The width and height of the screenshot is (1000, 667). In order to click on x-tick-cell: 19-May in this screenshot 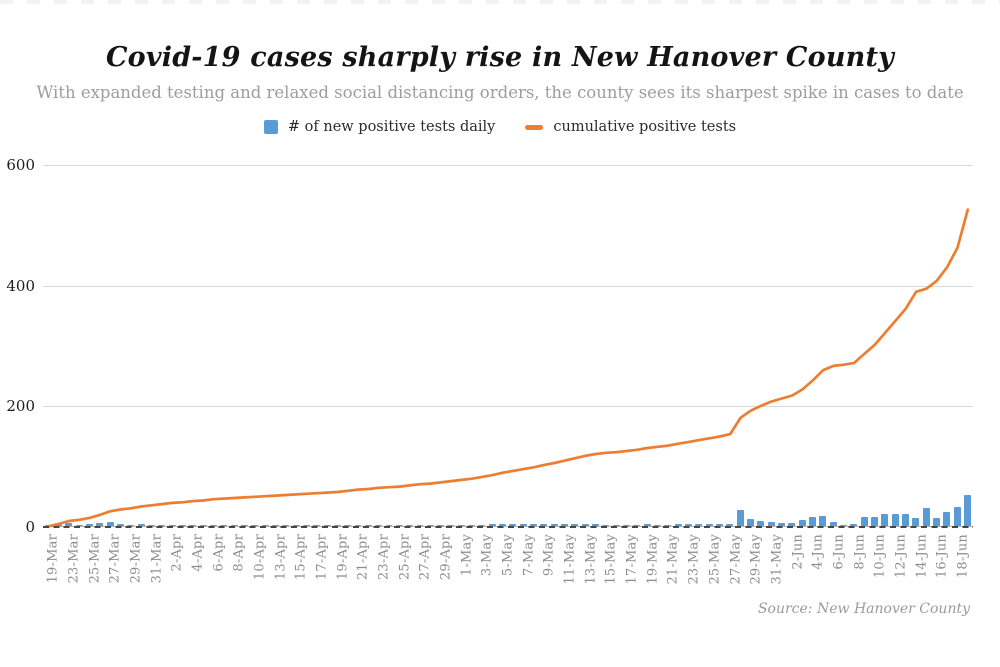, I will do `click(652, 564)`.